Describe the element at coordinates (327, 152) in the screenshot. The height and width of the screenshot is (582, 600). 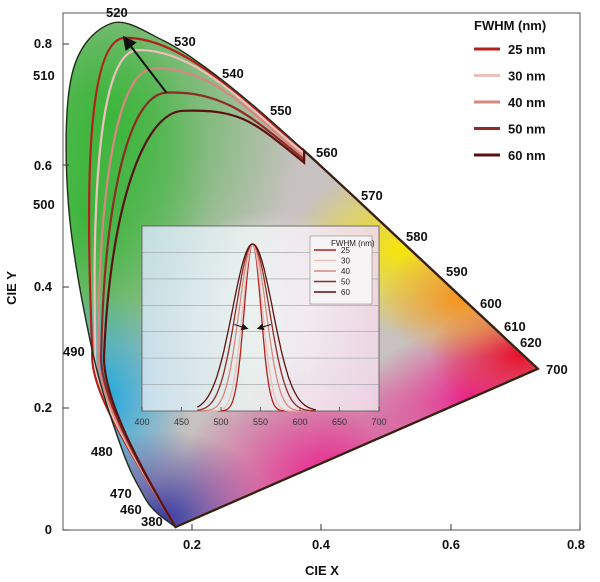
I see `wavelength-label: 560` at that location.